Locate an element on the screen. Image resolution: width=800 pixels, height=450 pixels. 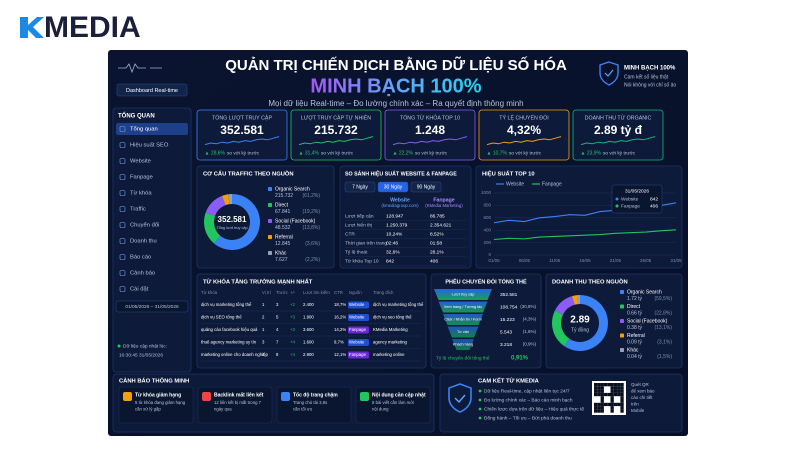
logo-text: MEDIA is located at coordinates (92, 27).